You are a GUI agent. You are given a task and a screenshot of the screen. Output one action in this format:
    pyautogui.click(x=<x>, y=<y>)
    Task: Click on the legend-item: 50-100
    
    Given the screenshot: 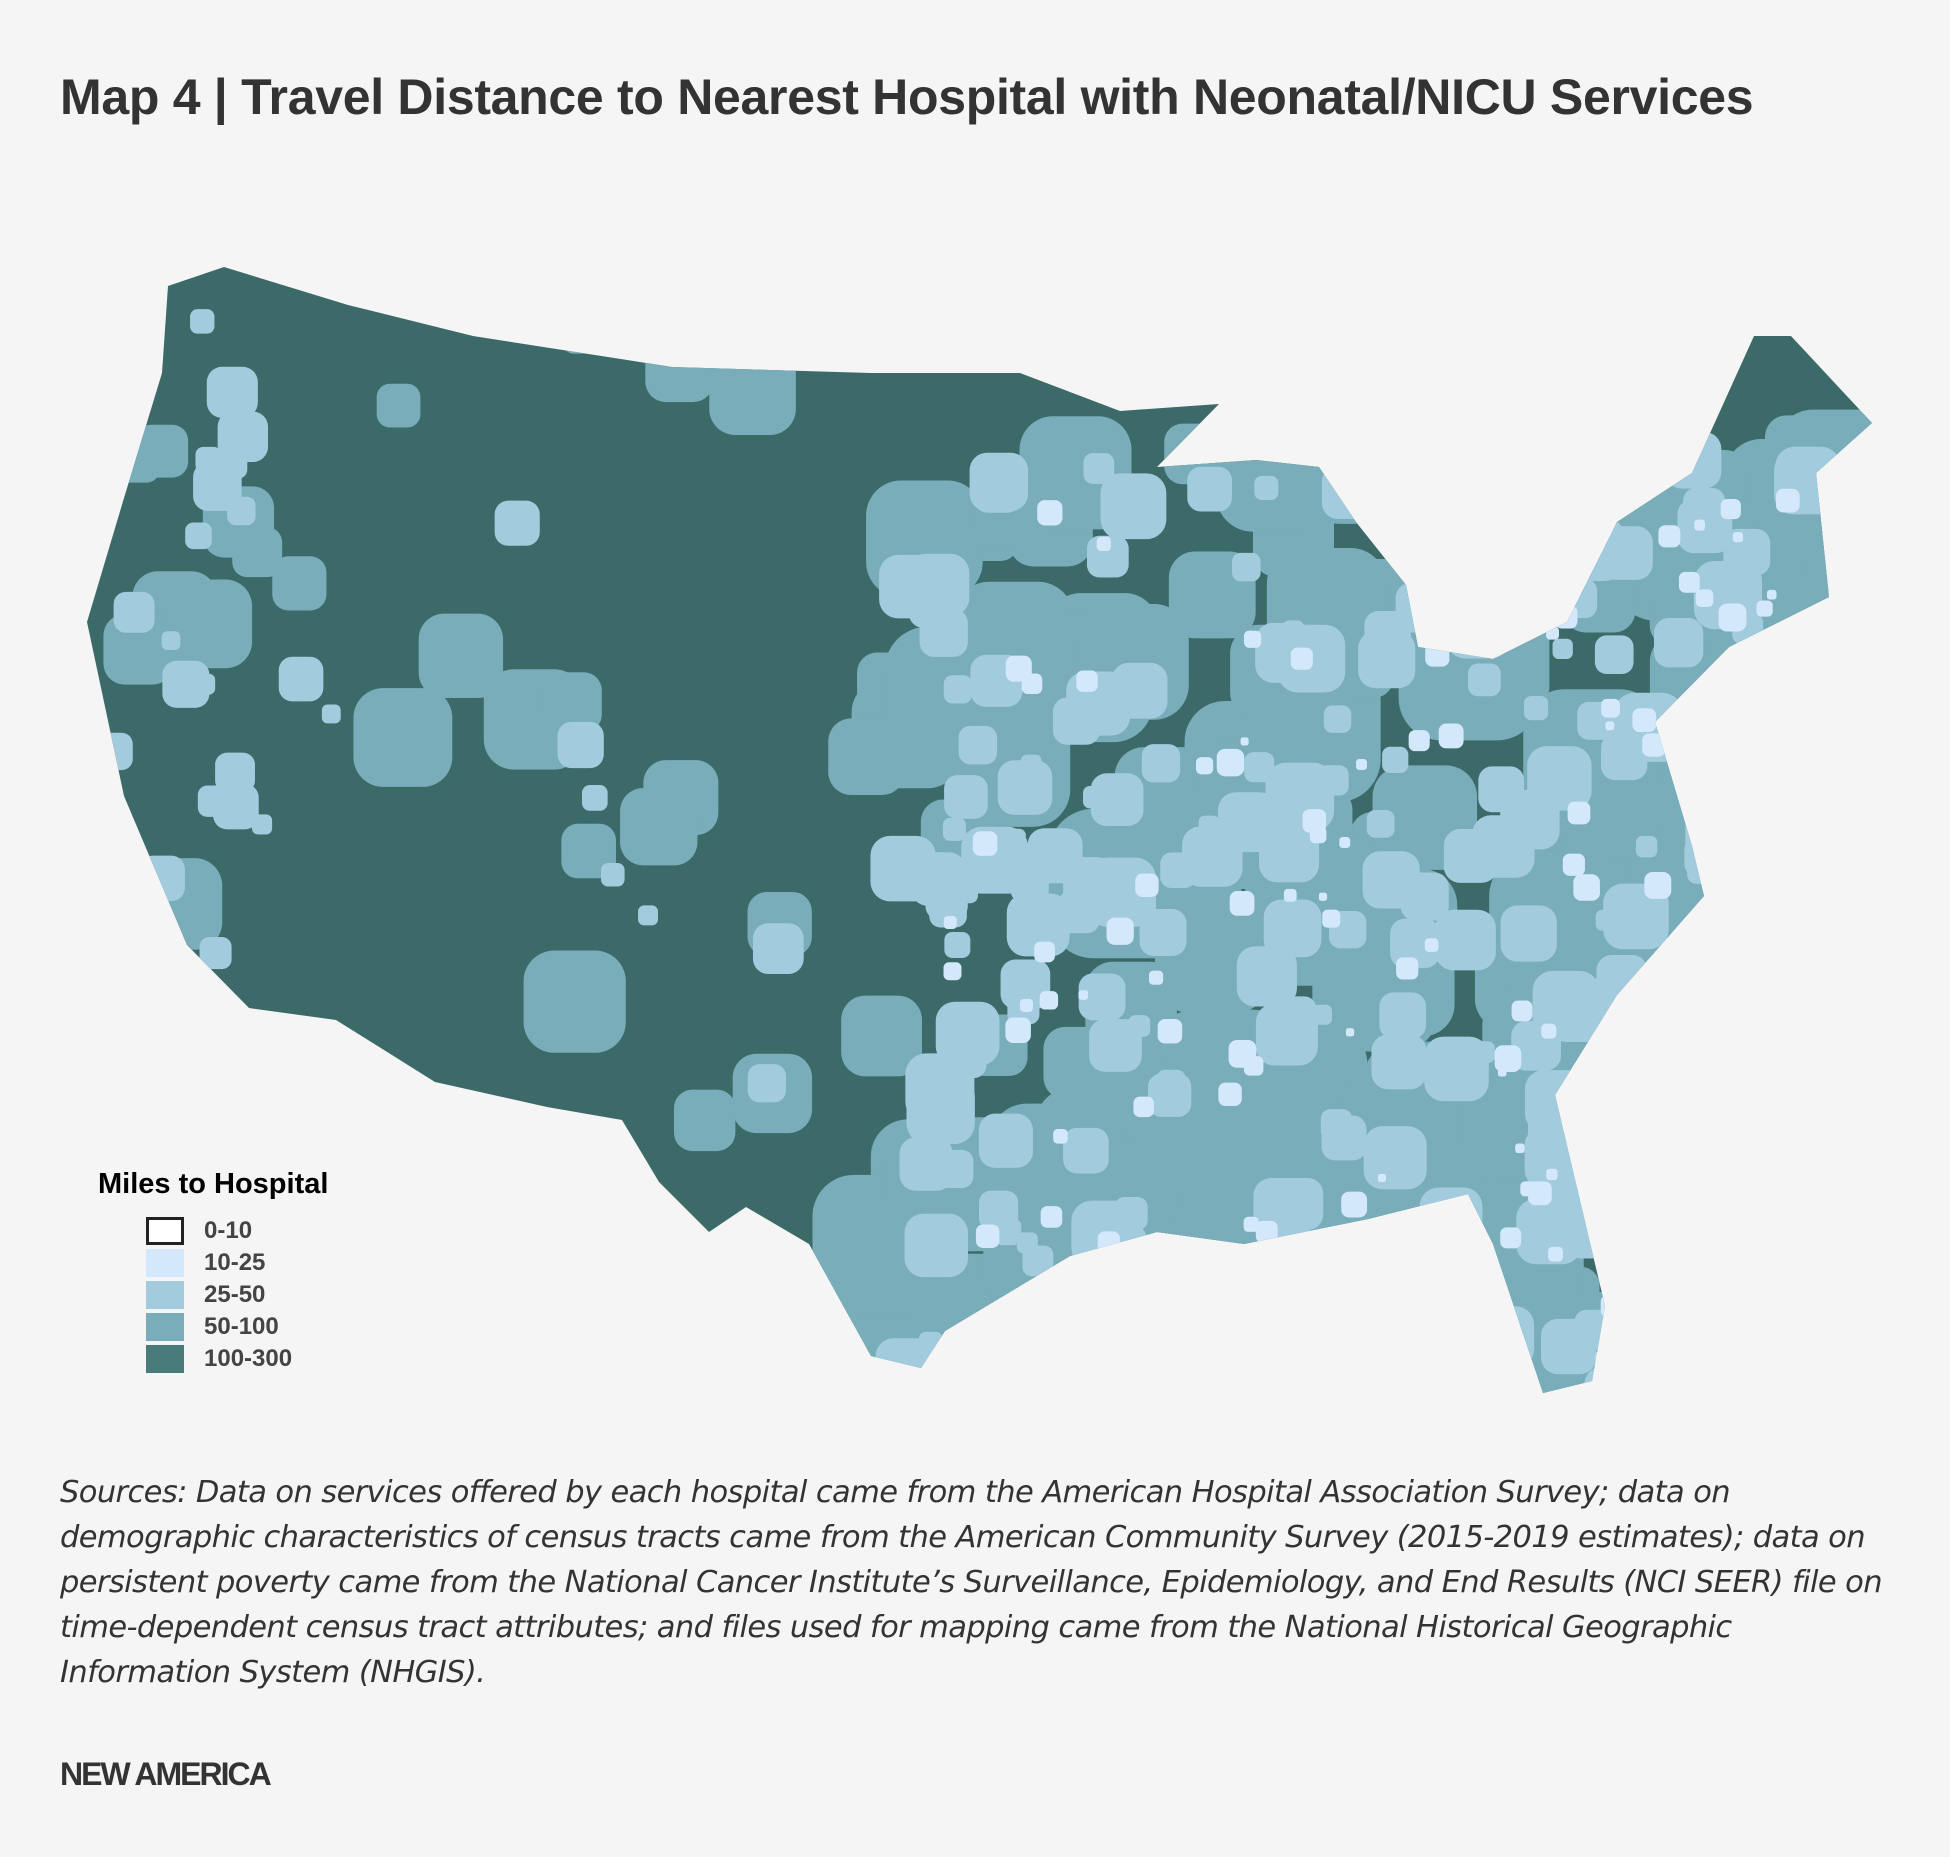 What is the action you would take?
    pyautogui.click(x=237, y=1327)
    